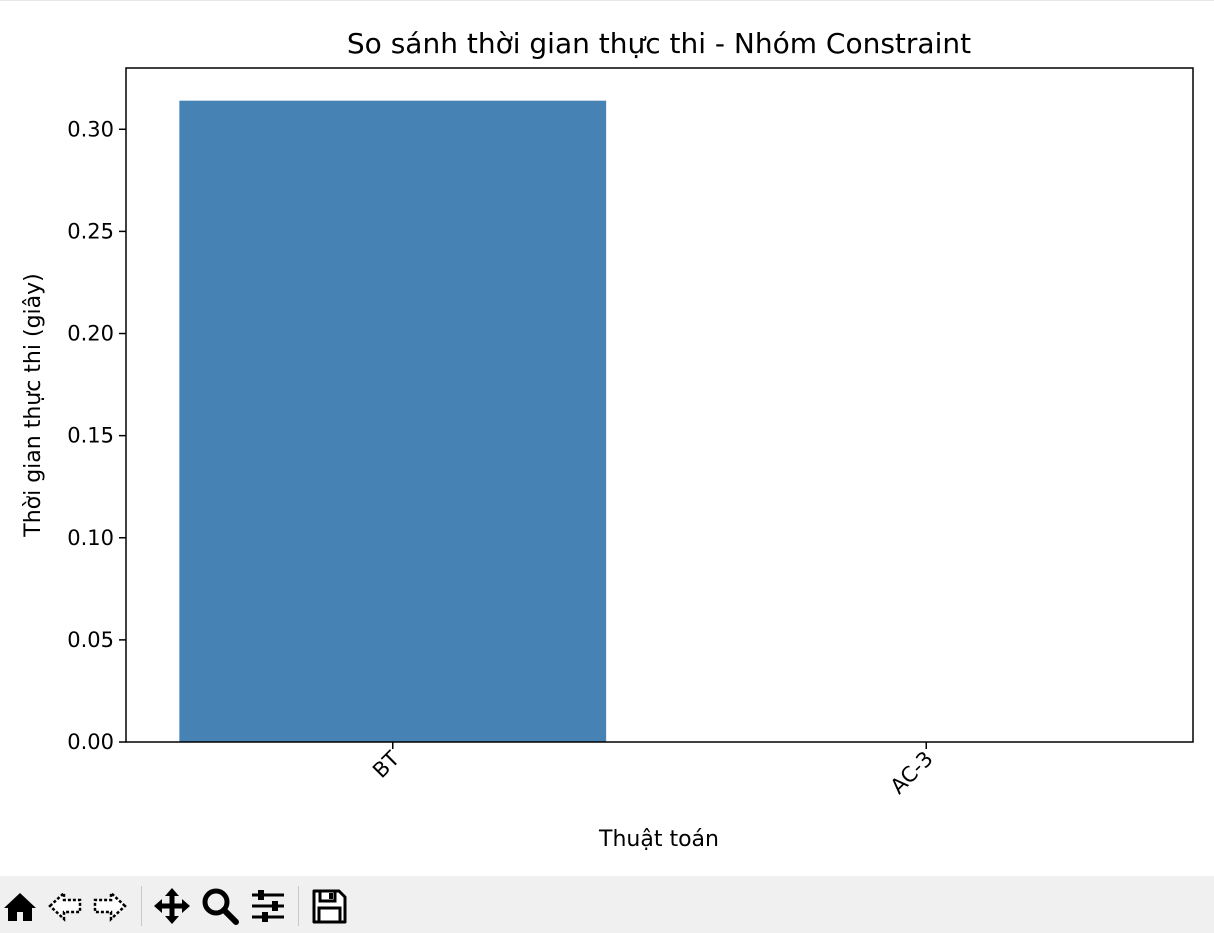 Image resolution: width=1214 pixels, height=933 pixels. I want to click on zoom-button, so click(220, 906).